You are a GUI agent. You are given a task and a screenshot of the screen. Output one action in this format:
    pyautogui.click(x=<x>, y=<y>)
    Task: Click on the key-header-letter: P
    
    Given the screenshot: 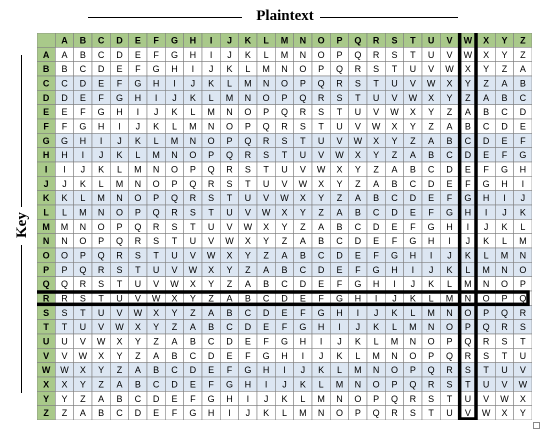 What is the action you would take?
    pyautogui.click(x=46, y=270)
    